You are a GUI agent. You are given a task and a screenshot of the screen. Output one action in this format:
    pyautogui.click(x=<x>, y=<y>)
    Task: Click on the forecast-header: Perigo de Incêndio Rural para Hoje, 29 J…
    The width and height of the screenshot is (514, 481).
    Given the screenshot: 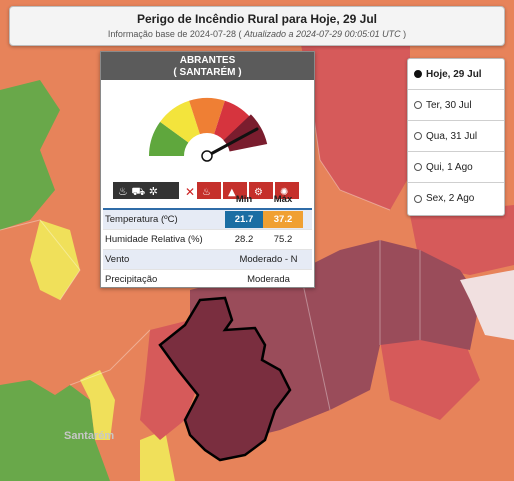 What is the action you would take?
    pyautogui.click(x=257, y=26)
    